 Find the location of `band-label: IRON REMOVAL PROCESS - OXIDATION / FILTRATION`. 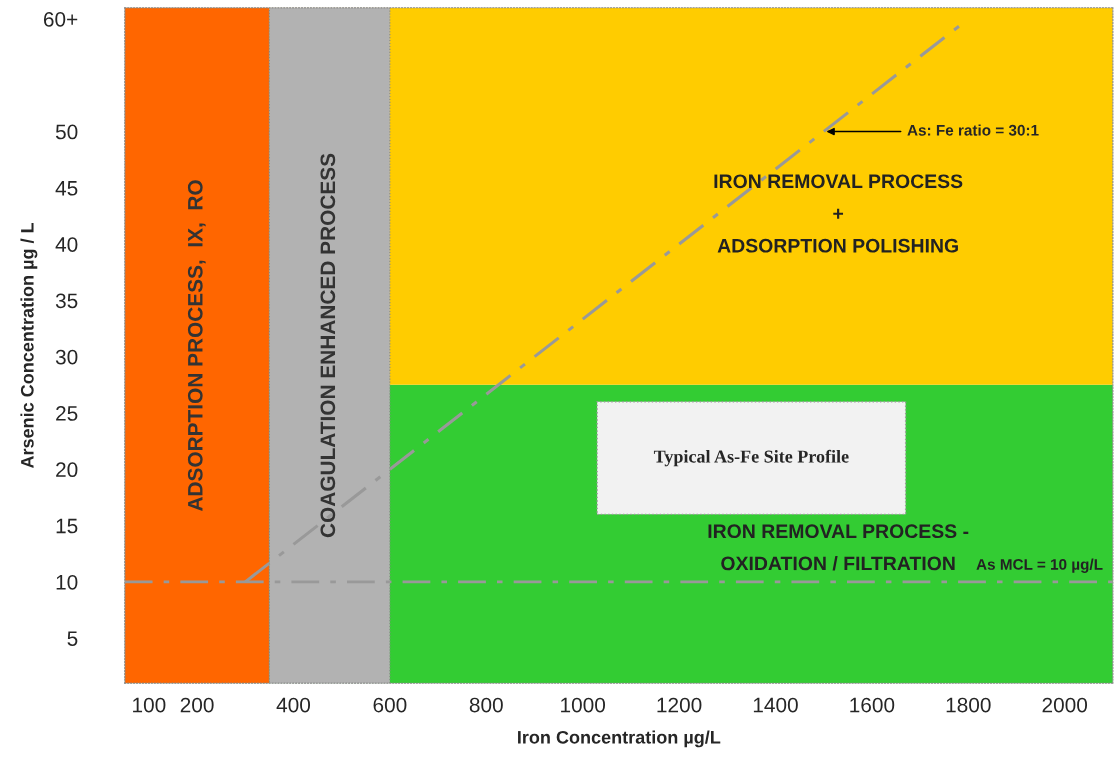

band-label: IRON REMOVAL PROCESS - OXIDATION / FILTRATION is located at coordinates (838, 547).